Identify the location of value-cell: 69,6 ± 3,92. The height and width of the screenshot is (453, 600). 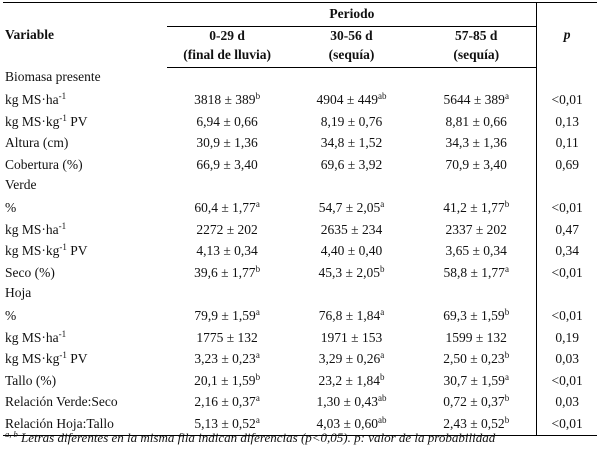
(351, 166).